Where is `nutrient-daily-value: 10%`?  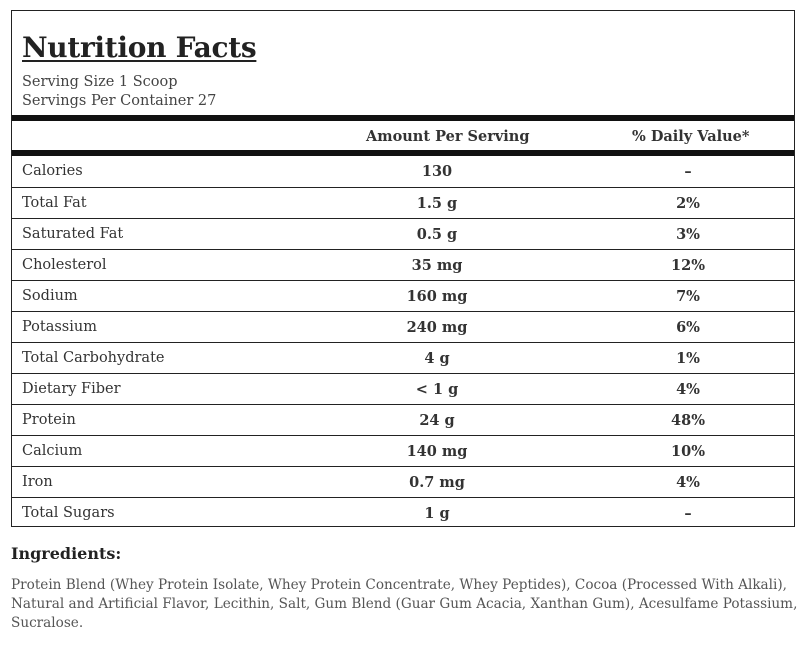
nutrient-daily-value: 10% is located at coordinates (688, 451).